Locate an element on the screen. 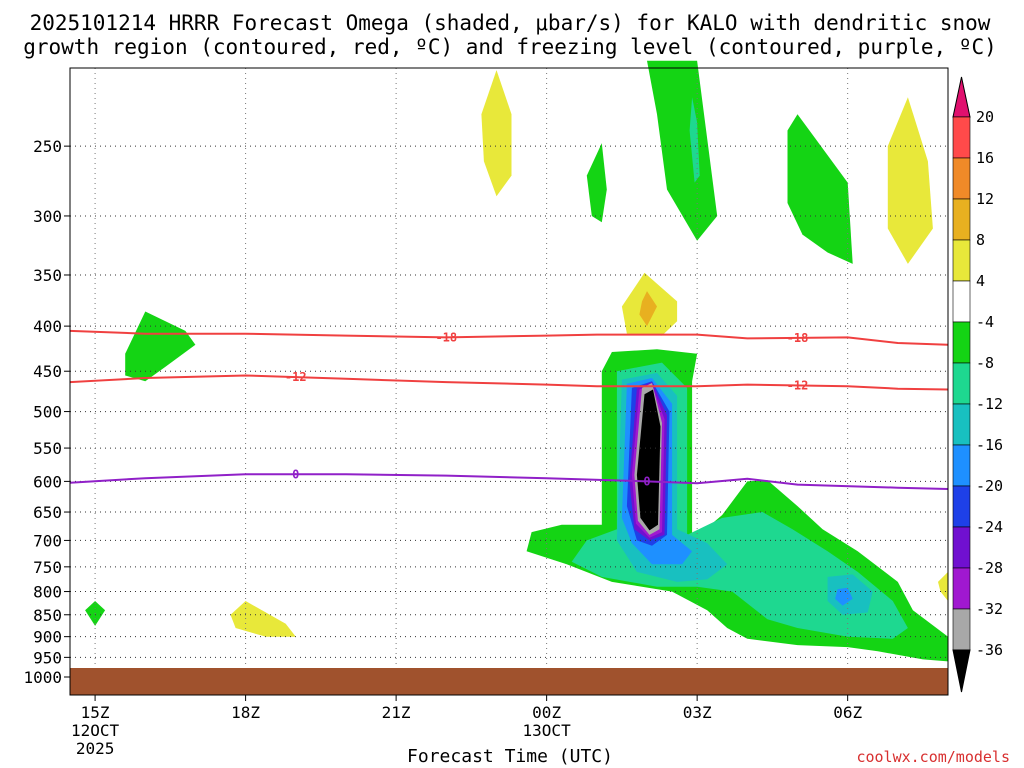 This screenshot has height=768, width=1024. omega-region-orange-mid is located at coordinates (648, 309).